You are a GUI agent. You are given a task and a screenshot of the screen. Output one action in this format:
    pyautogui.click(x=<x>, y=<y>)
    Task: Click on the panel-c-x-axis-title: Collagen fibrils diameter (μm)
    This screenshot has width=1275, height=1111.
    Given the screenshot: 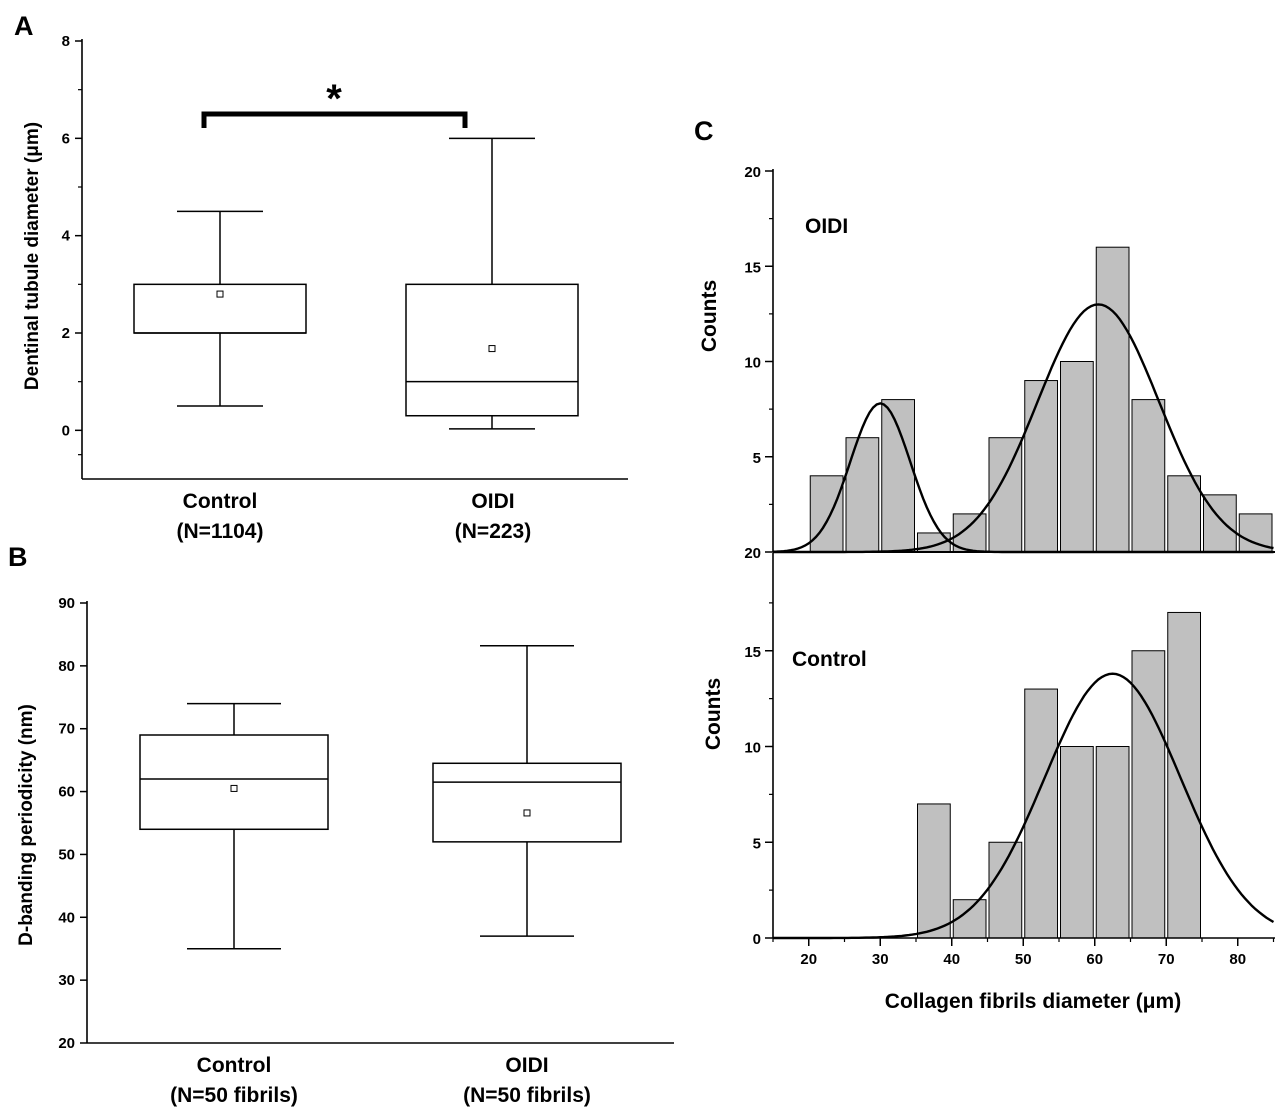 What is the action you would take?
    pyautogui.click(x=1033, y=1001)
    